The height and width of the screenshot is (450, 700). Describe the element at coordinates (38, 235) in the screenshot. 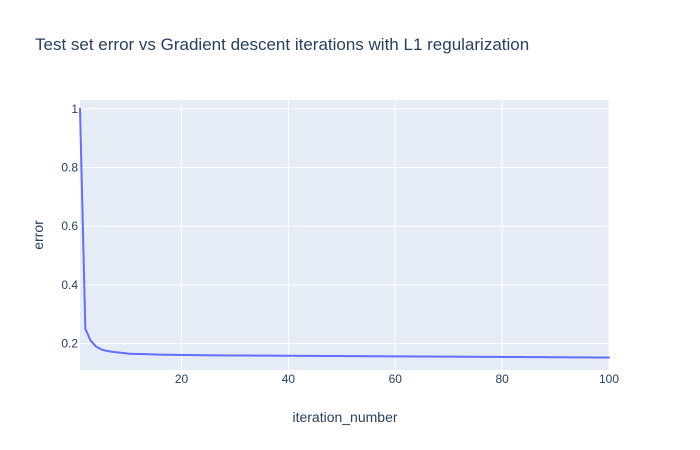

I see `y-axis-title: error` at that location.